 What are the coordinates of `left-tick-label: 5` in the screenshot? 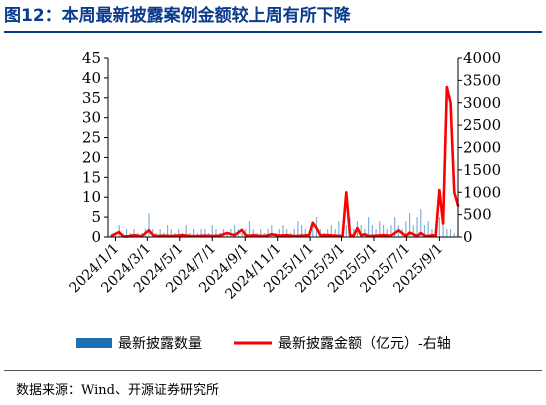 It's located at (96, 217).